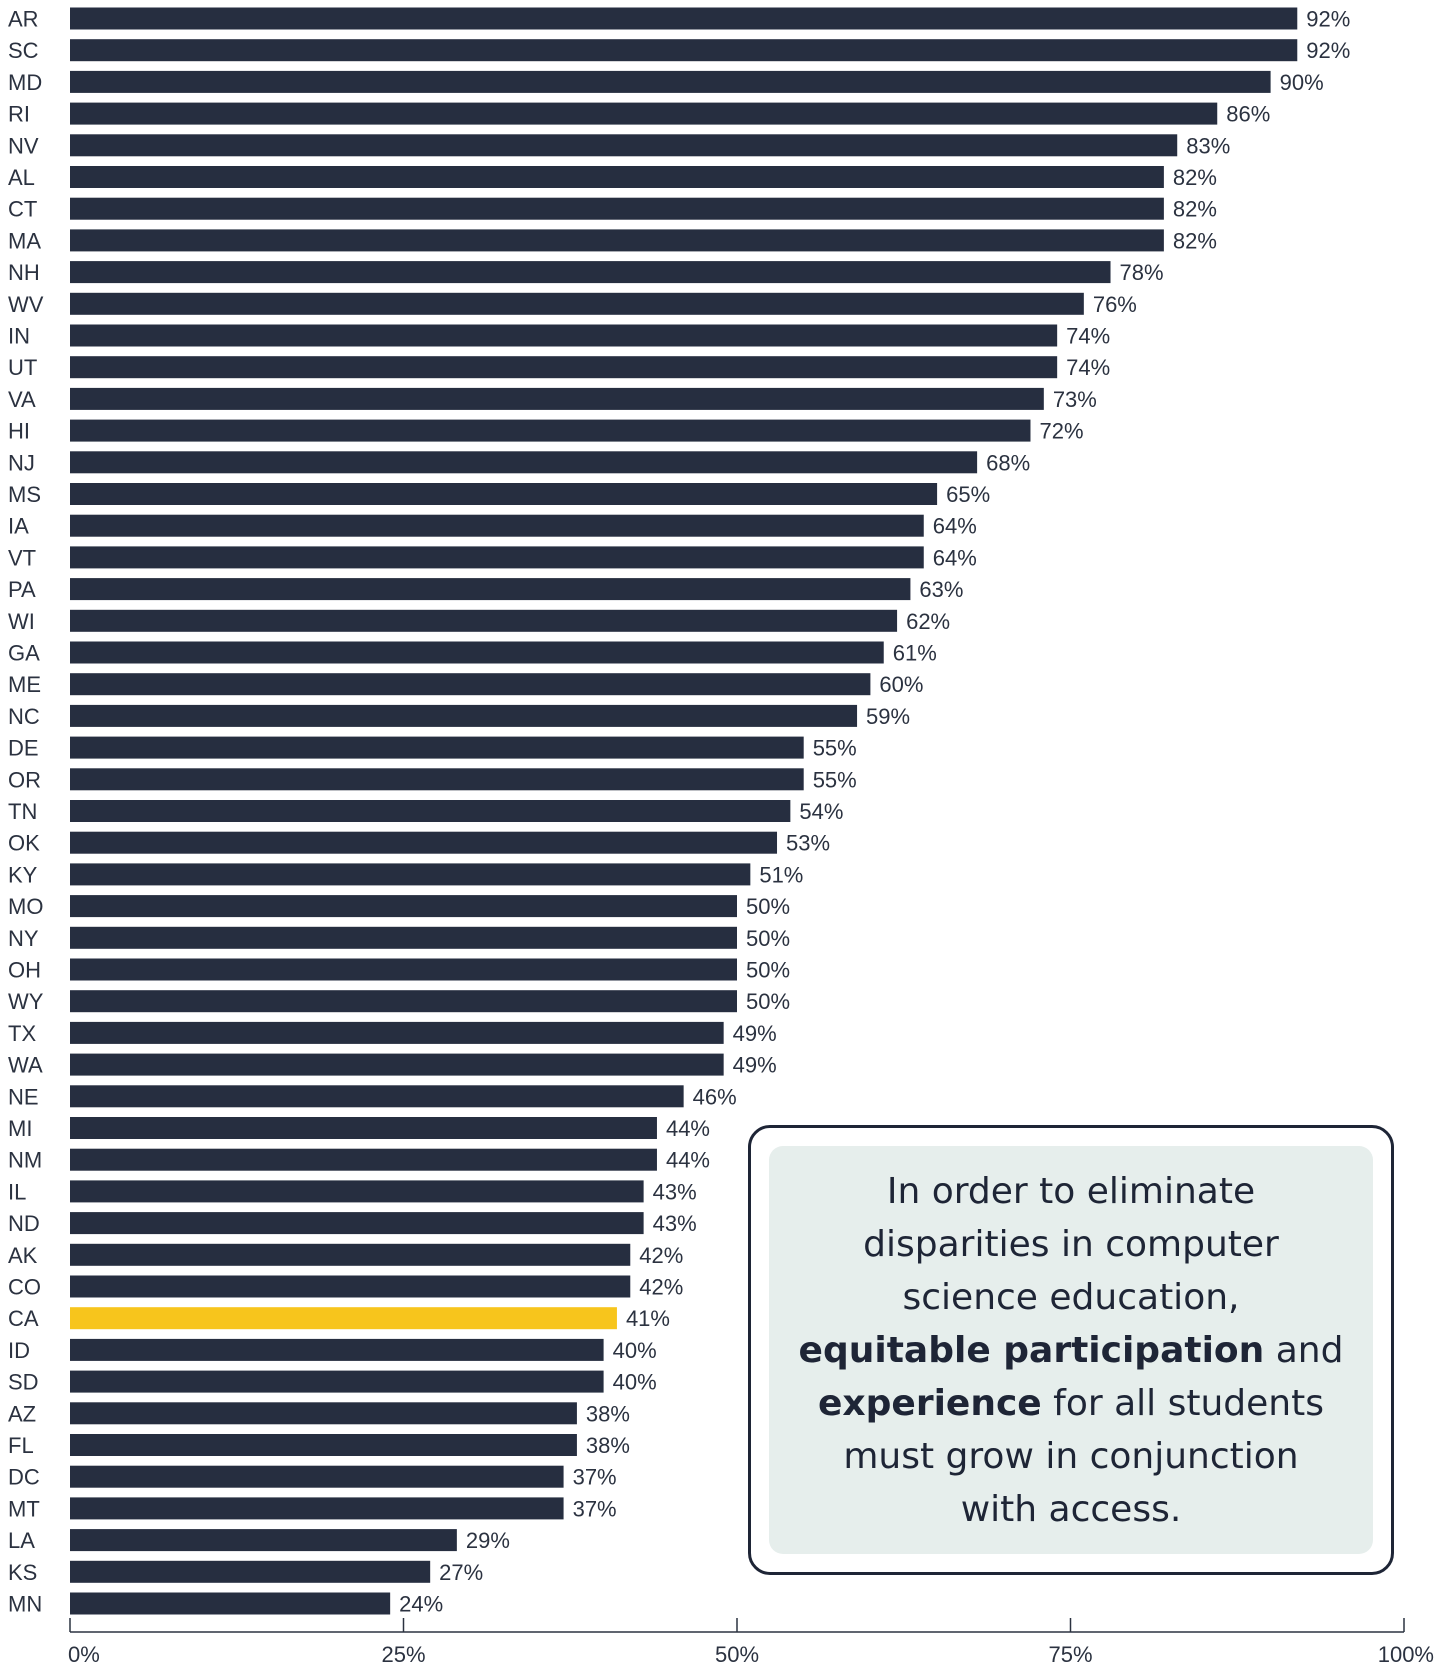 This screenshot has width=1444, height=1666. What do you see at coordinates (550, 430) in the screenshot?
I see `bar-hi` at bounding box center [550, 430].